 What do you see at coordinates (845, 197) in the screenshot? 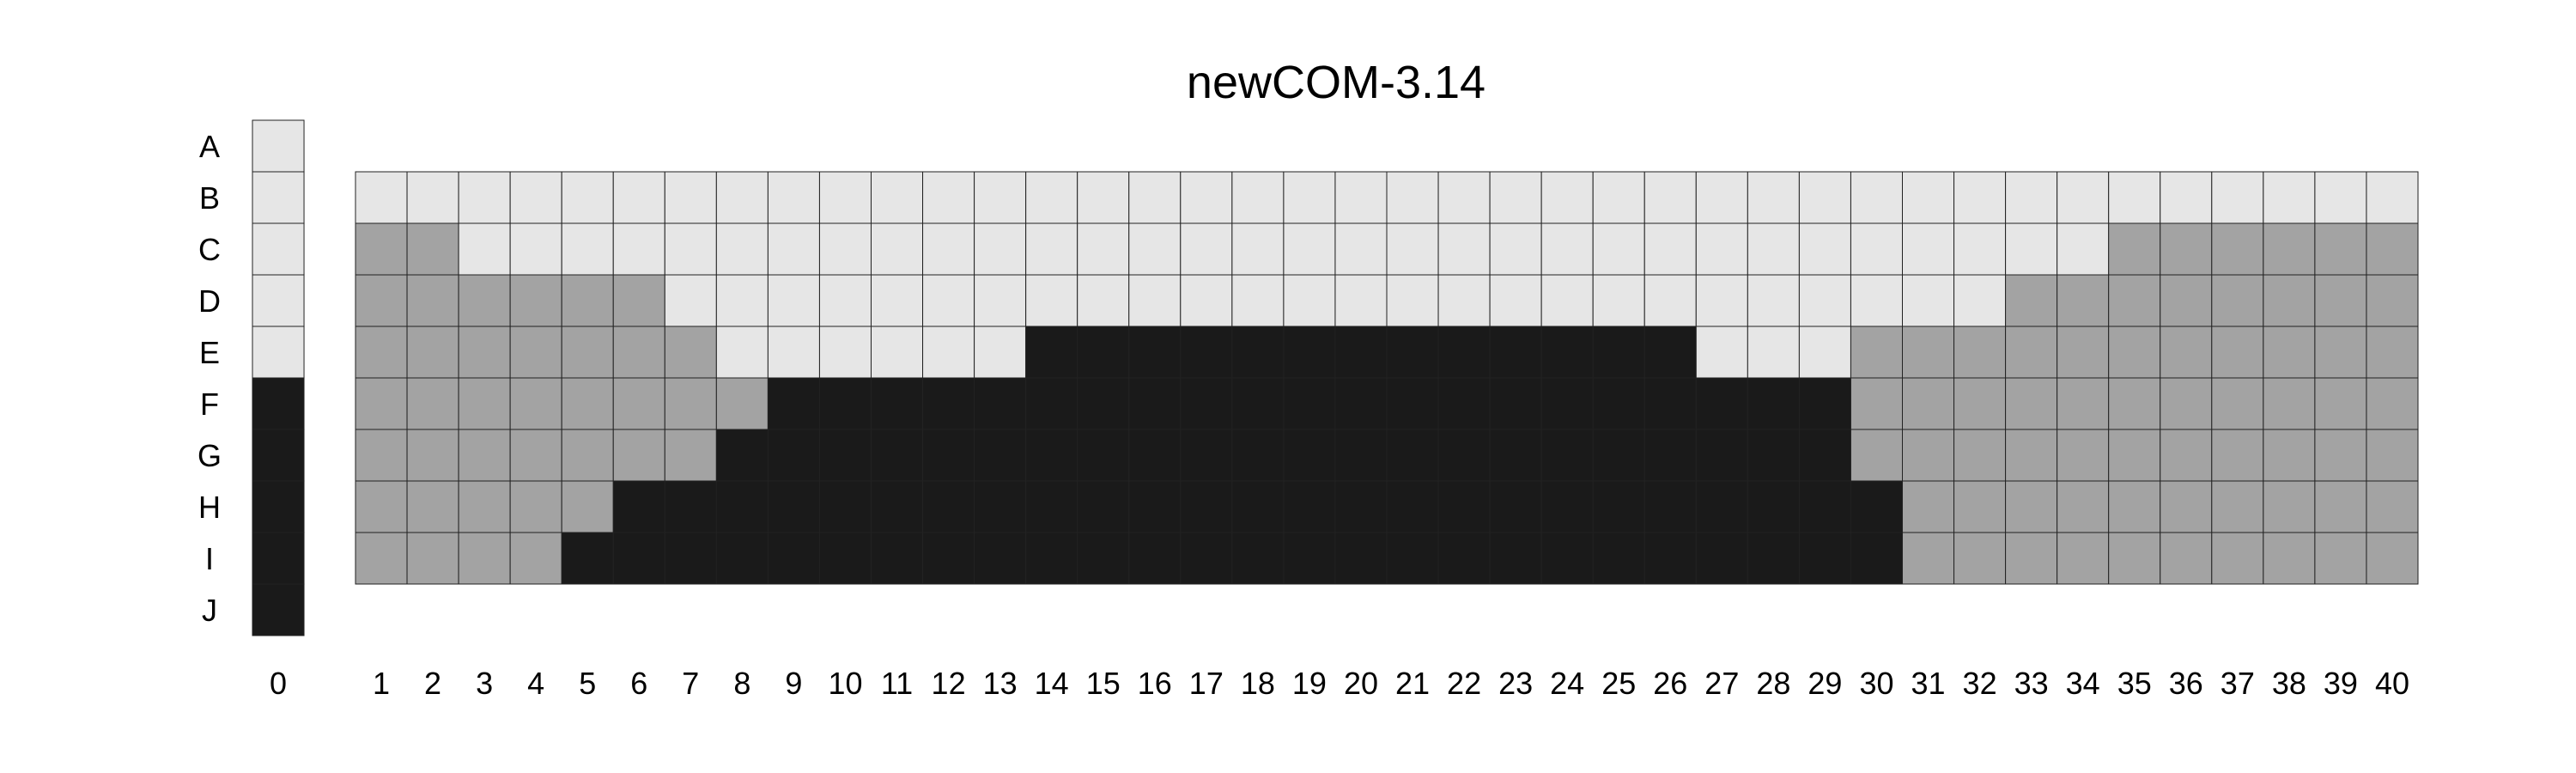
I see `cell-B10` at bounding box center [845, 197].